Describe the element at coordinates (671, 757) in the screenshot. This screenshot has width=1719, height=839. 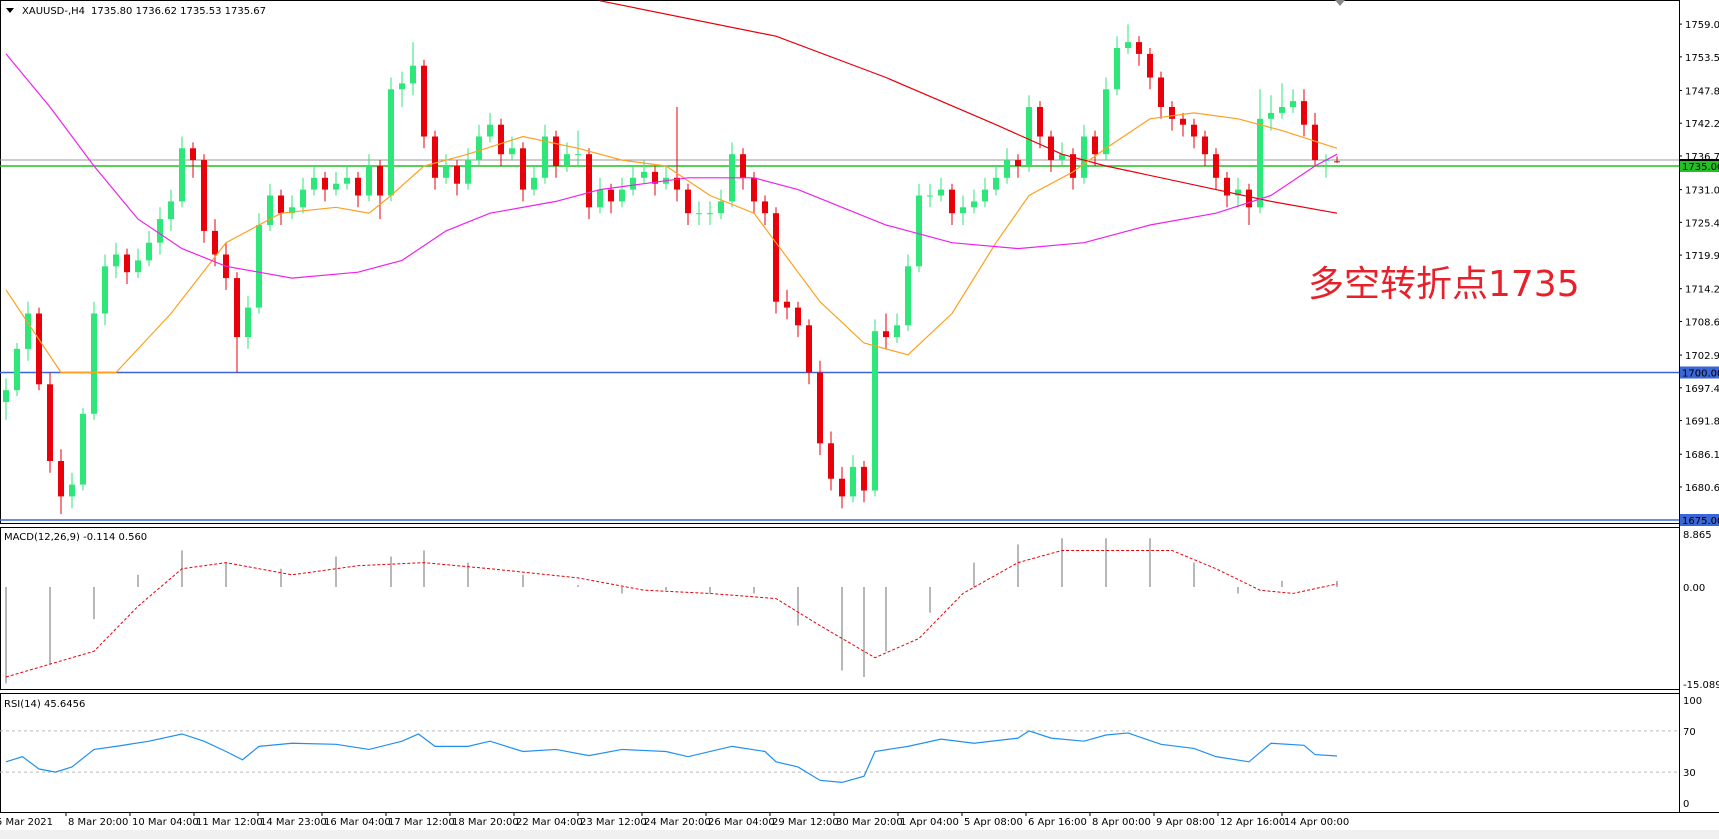
I see `rsi-line` at that location.